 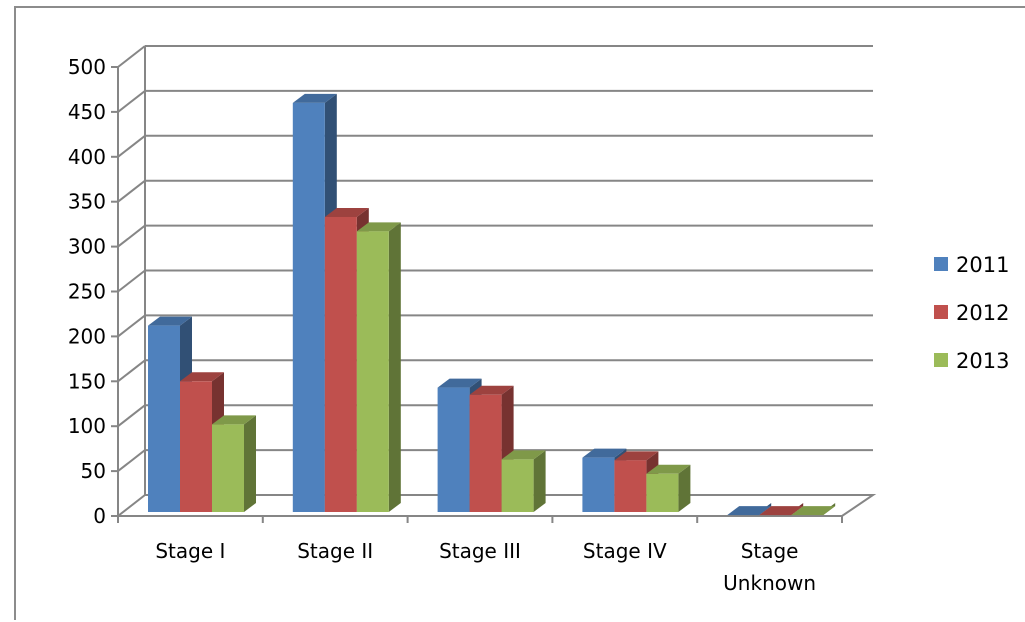 I want to click on y-tick-label: 0, so click(x=99, y=516).